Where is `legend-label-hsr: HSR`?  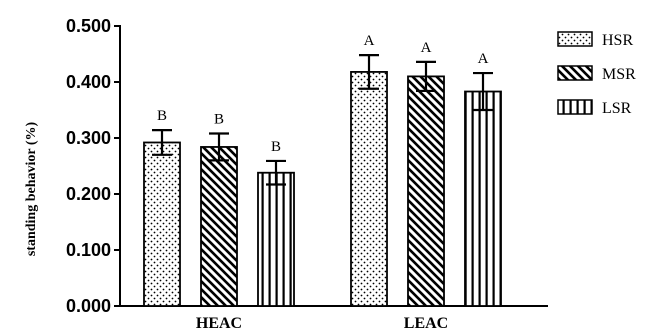 legend-label-hsr: HSR is located at coordinates (617, 40).